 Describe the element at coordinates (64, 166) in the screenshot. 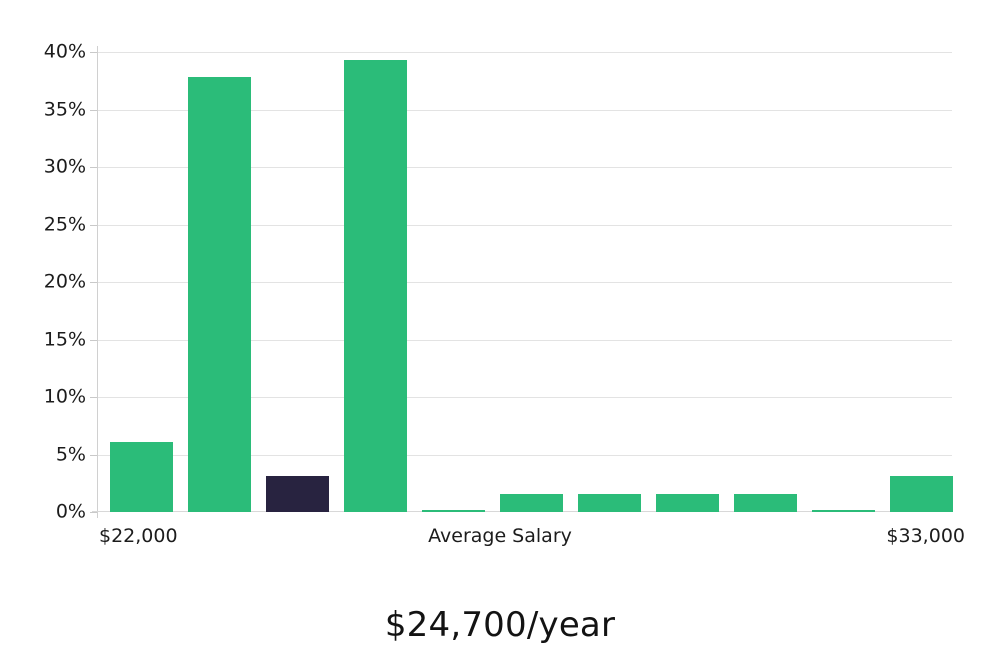

I see `y-tick-label-30: 30%` at that location.